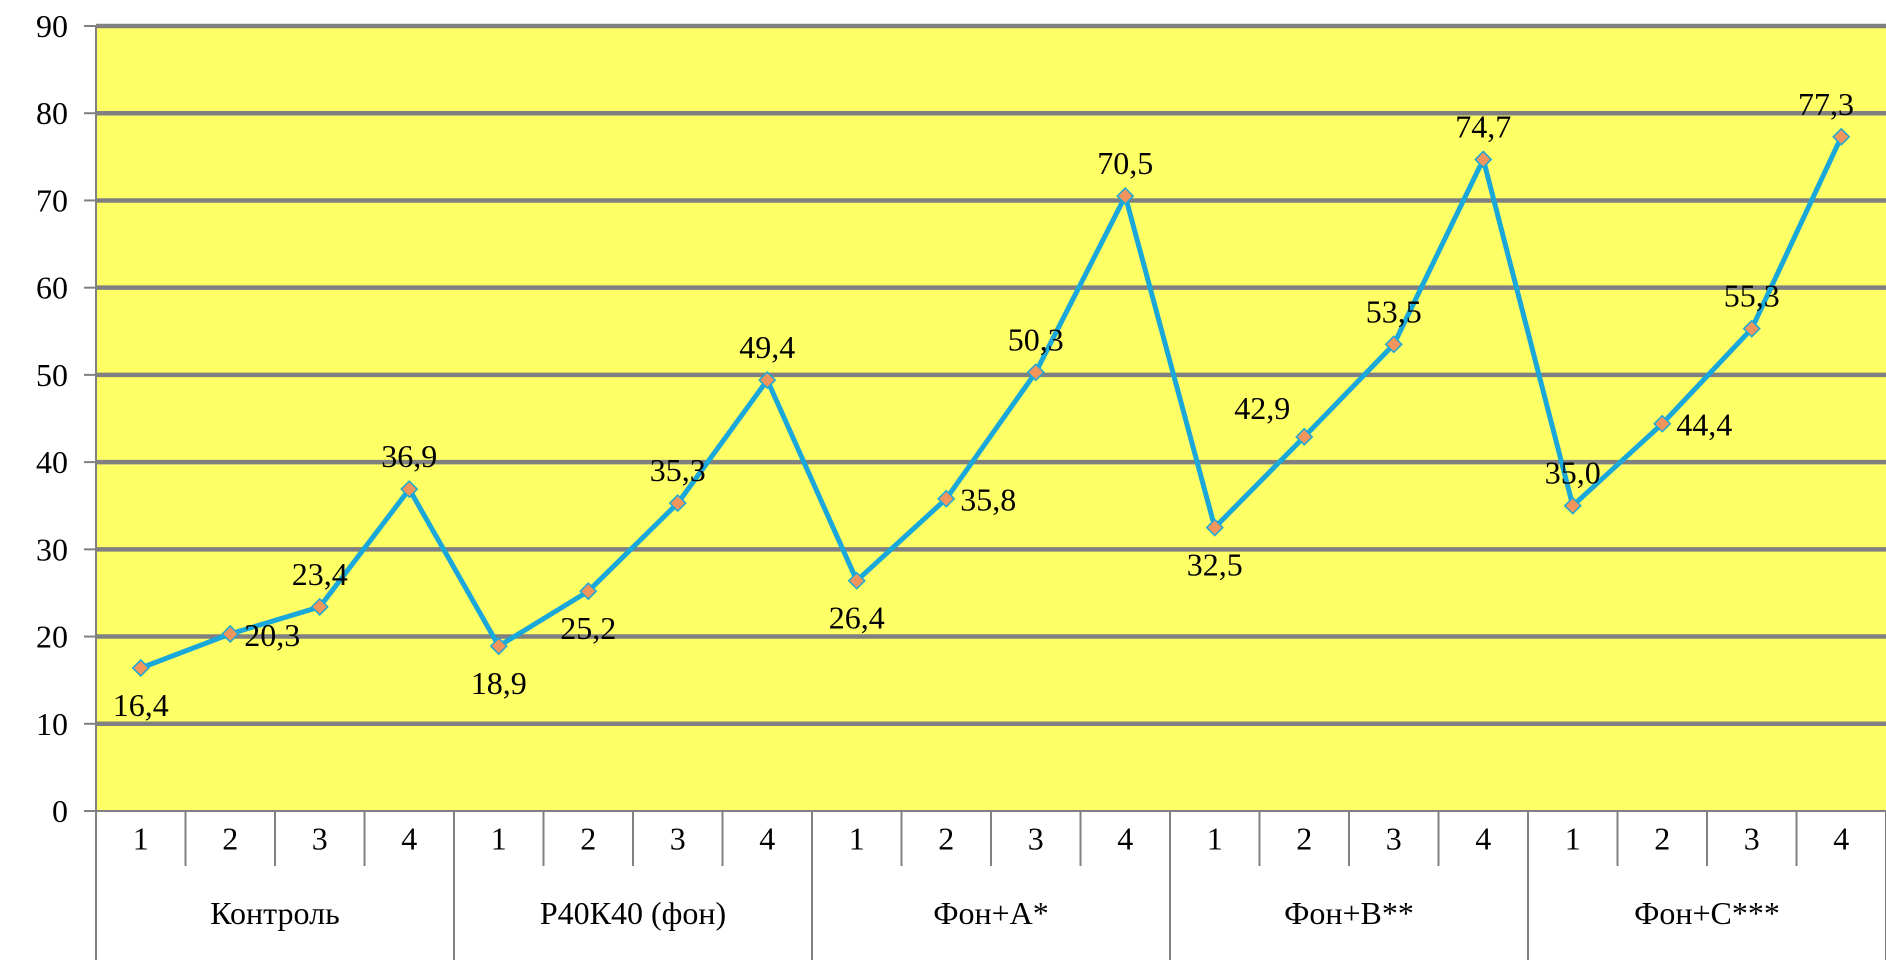 The width and height of the screenshot is (1886, 960). I want to click on data-label: 20,3, so click(272, 635).